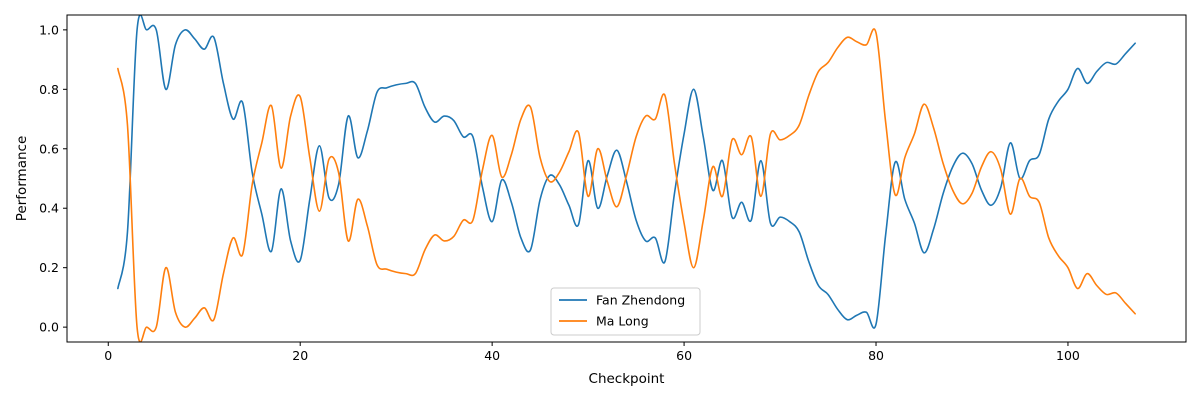 This screenshot has width=1200, height=404. Describe the element at coordinates (876, 355) in the screenshot. I see `x-tick-label: 80` at that location.